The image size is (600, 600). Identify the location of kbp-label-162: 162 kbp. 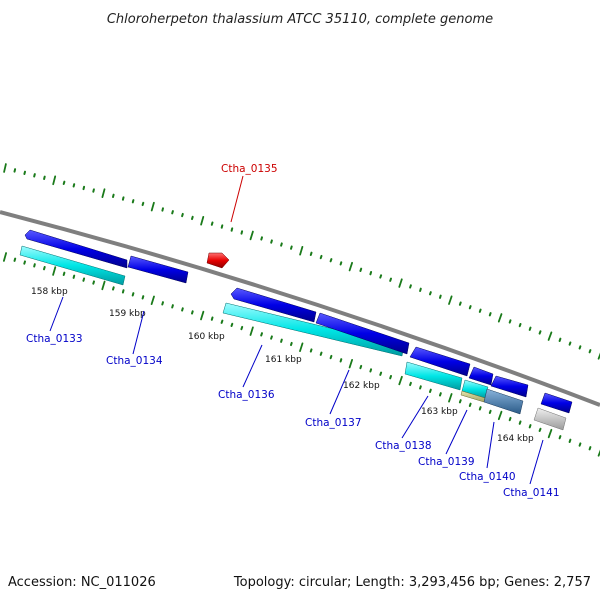
(361, 386).